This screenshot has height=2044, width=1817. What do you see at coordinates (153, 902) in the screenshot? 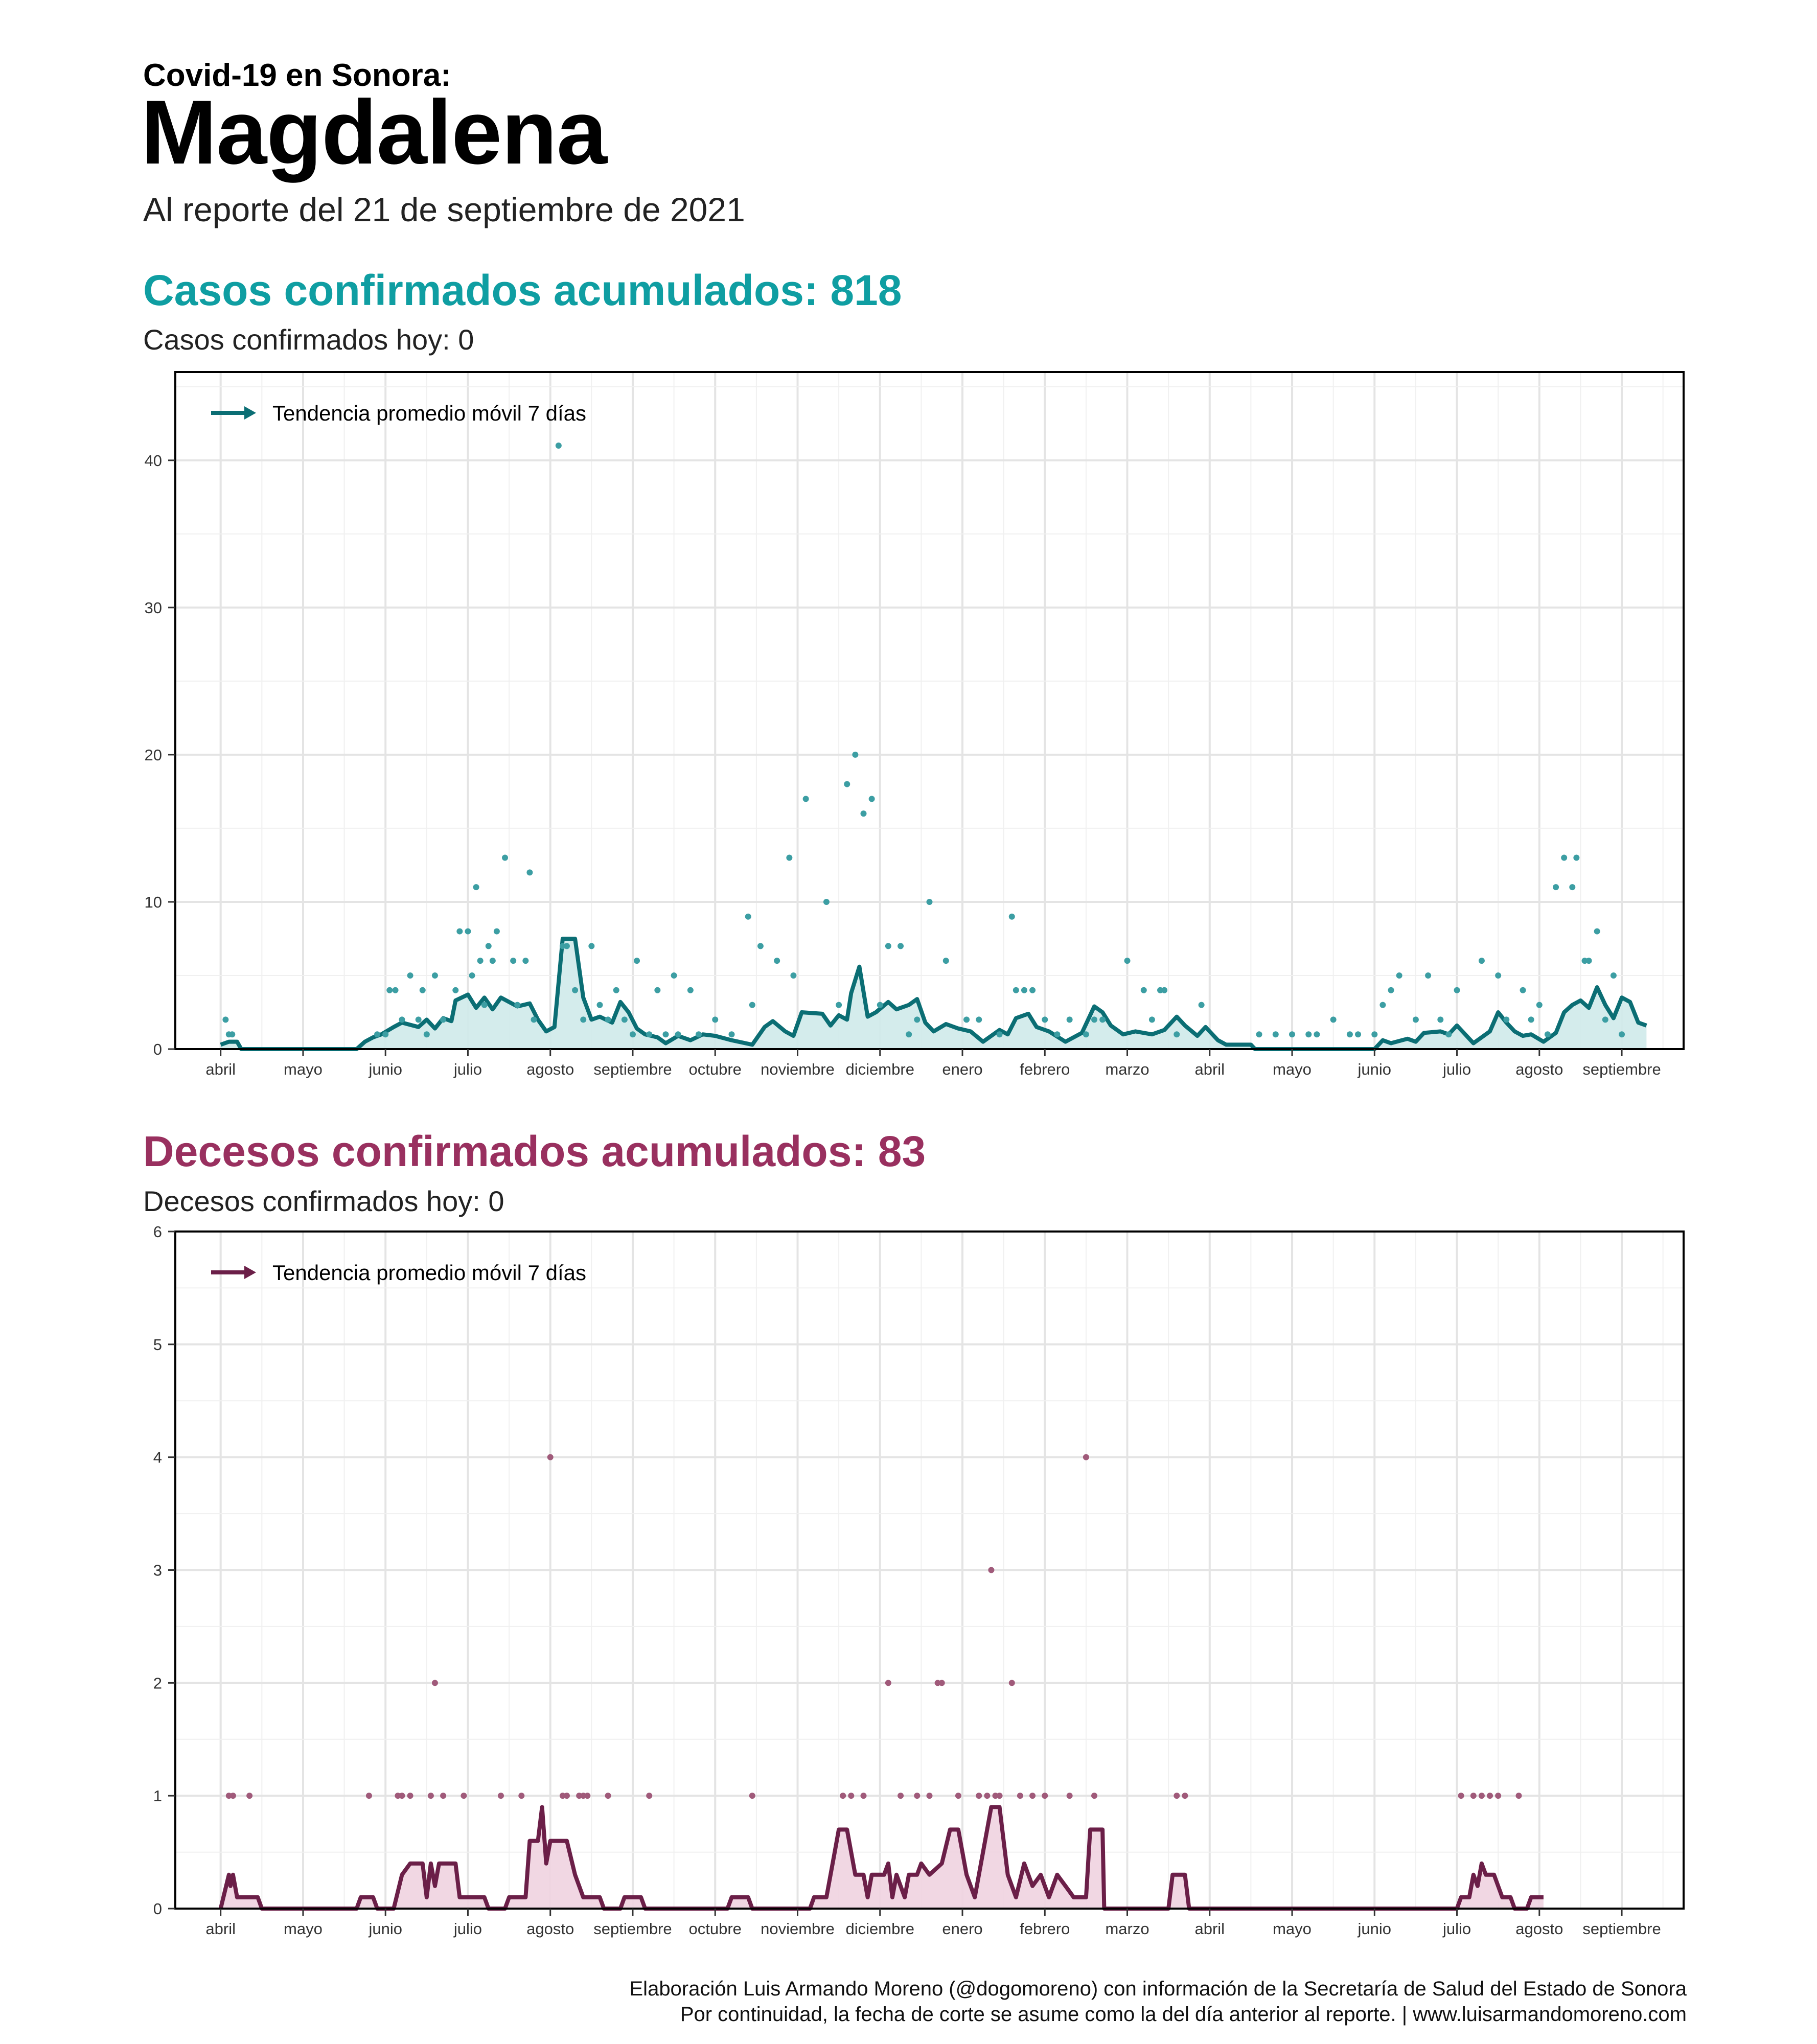
I see `y-tick-label: 10` at bounding box center [153, 902].